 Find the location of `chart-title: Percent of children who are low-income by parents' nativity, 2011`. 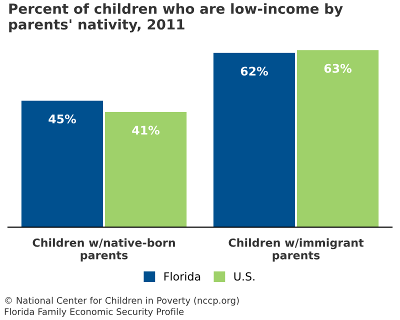

chart-title: Percent of children who are low-income by parents' nativity, 2011 is located at coordinates (176, 17).